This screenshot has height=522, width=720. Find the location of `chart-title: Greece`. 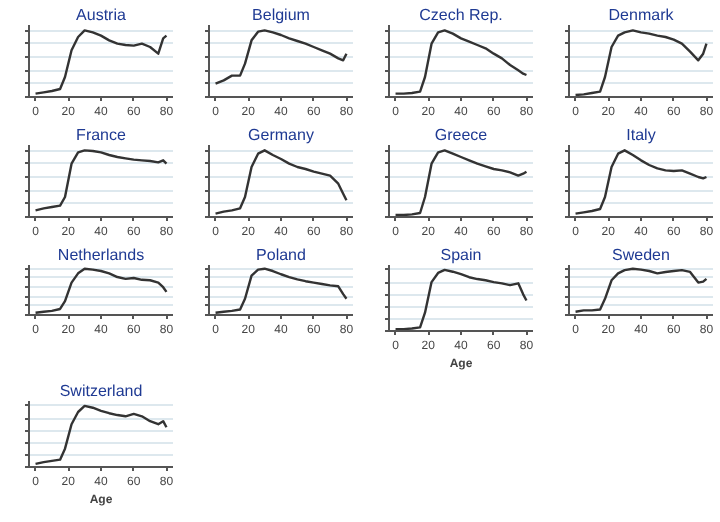

chart-title: Greece is located at coordinates (461, 135).